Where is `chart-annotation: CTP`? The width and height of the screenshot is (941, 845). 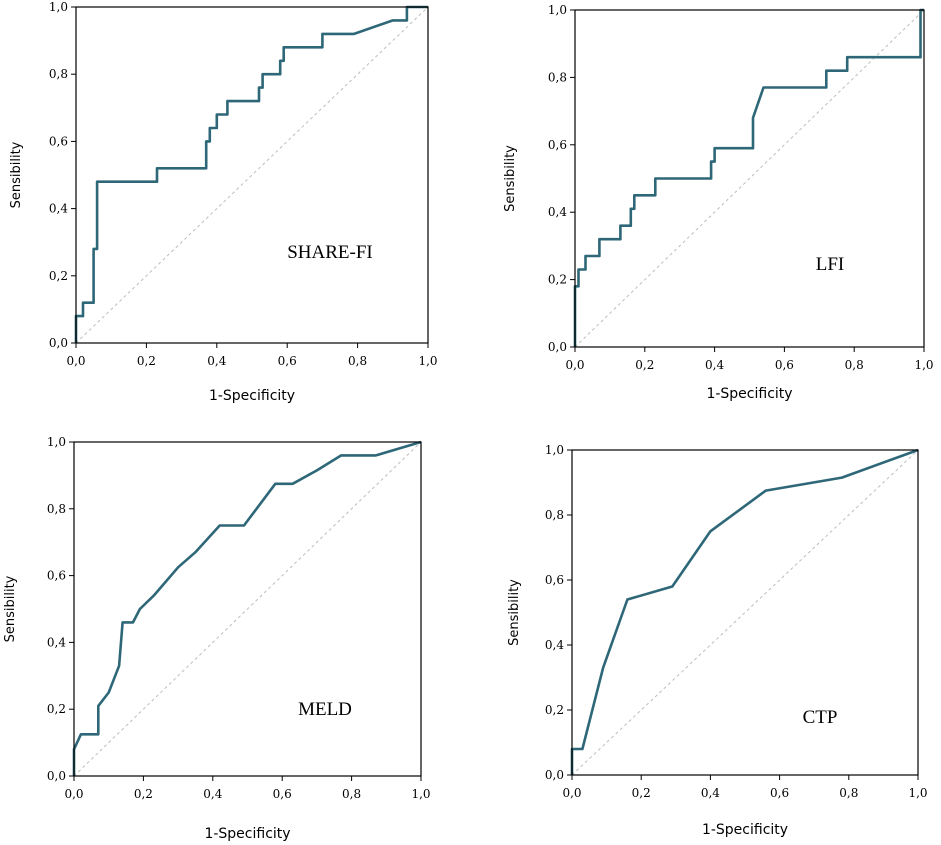 chart-annotation: CTP is located at coordinates (820, 717).